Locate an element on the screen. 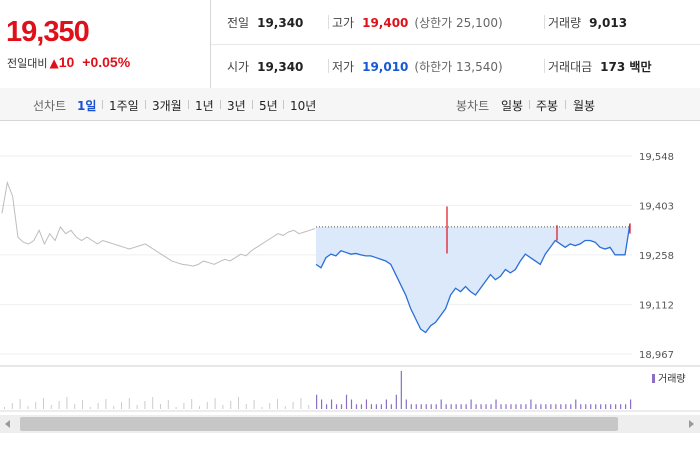 This screenshot has width=700, height=454. trade-value: 거래대금 173 백만 is located at coordinates (599, 66).